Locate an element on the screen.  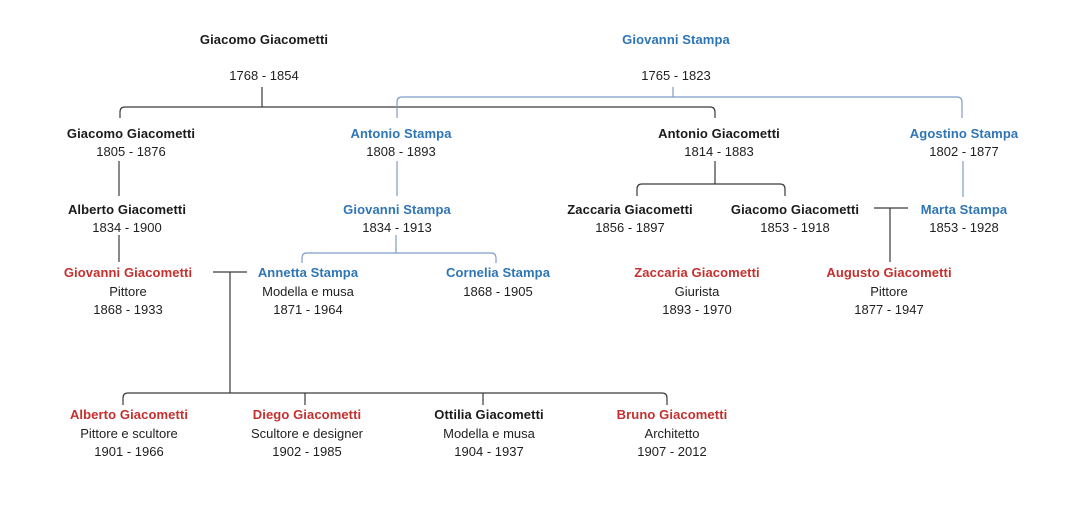
antonio-giacometti-1814-name: Antonio Giacometti is located at coordinates (719, 133).